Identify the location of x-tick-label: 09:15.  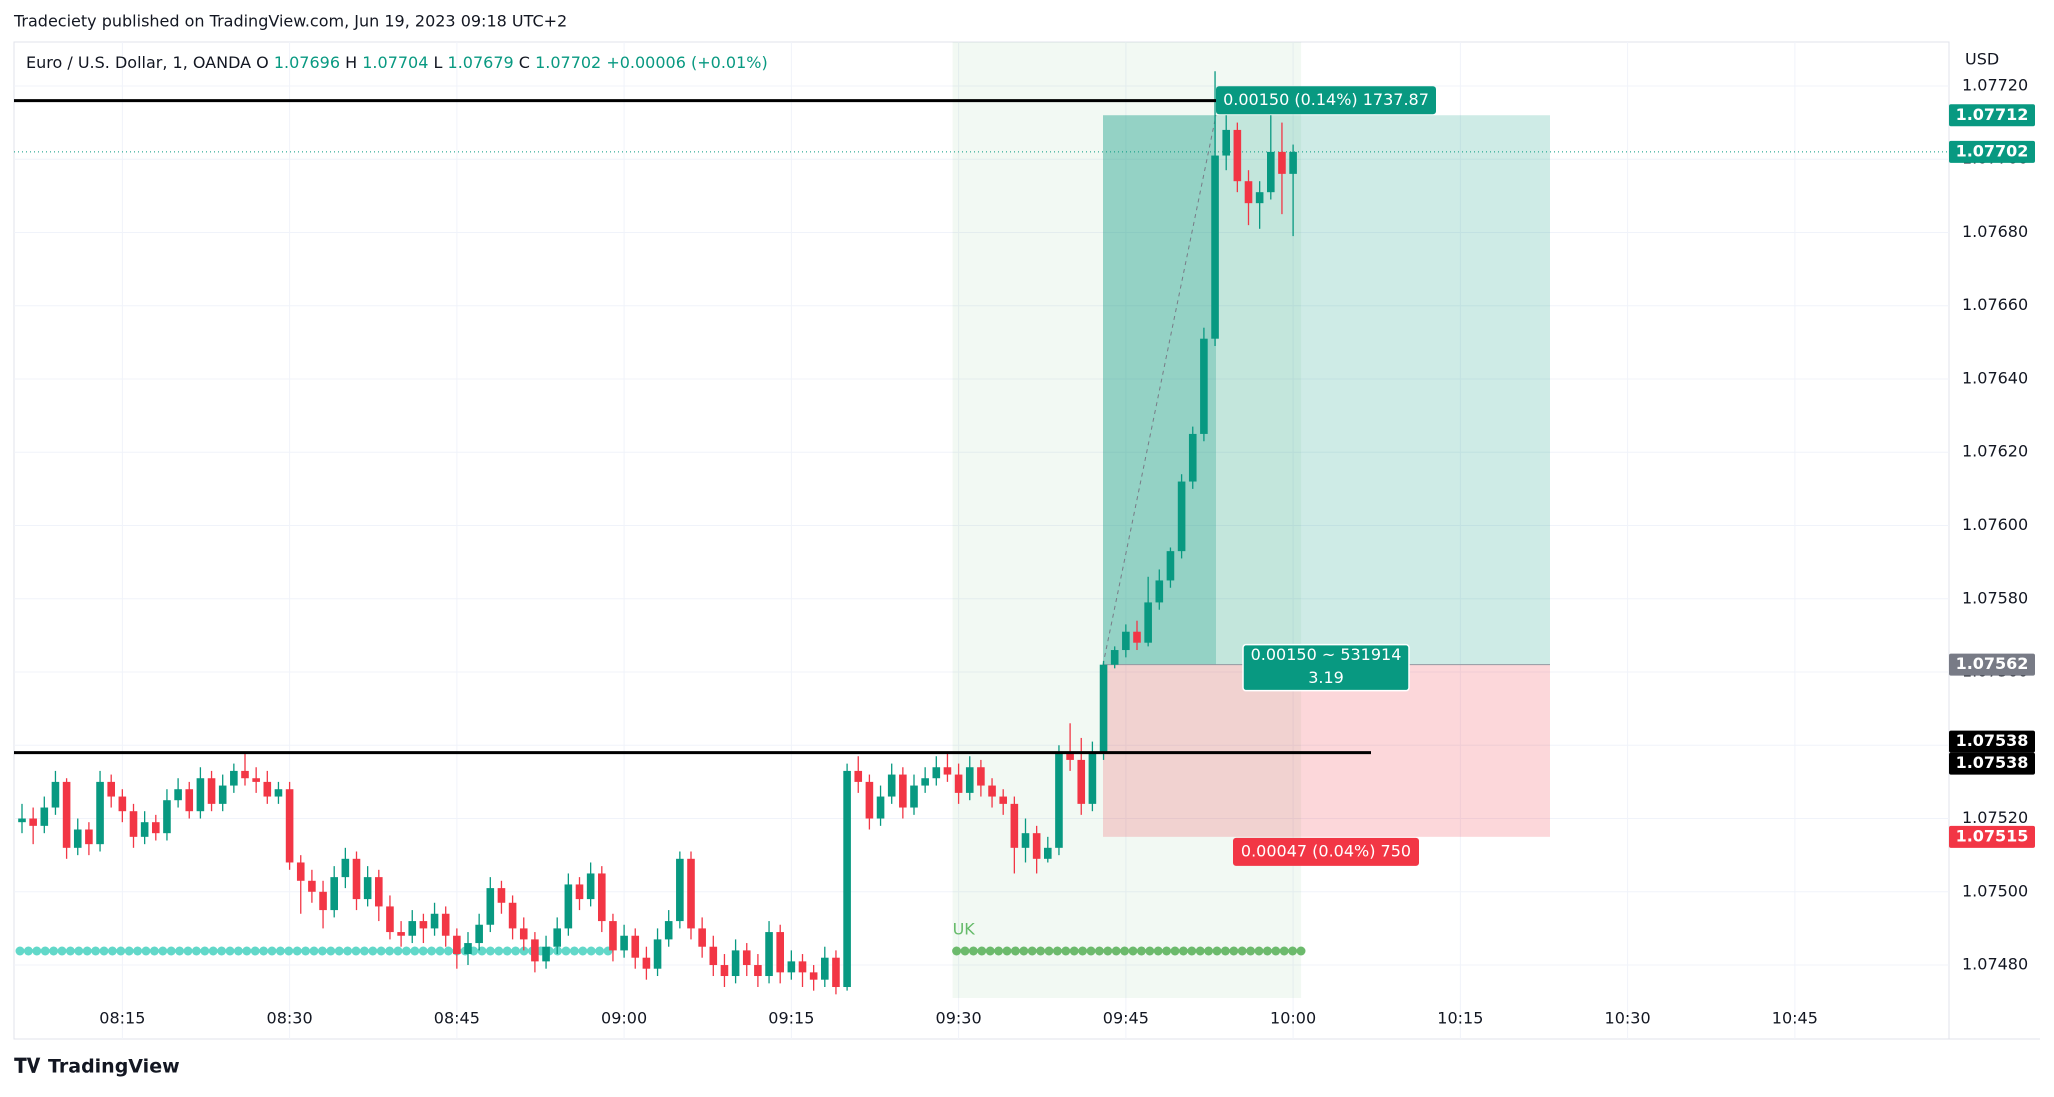
(791, 1018).